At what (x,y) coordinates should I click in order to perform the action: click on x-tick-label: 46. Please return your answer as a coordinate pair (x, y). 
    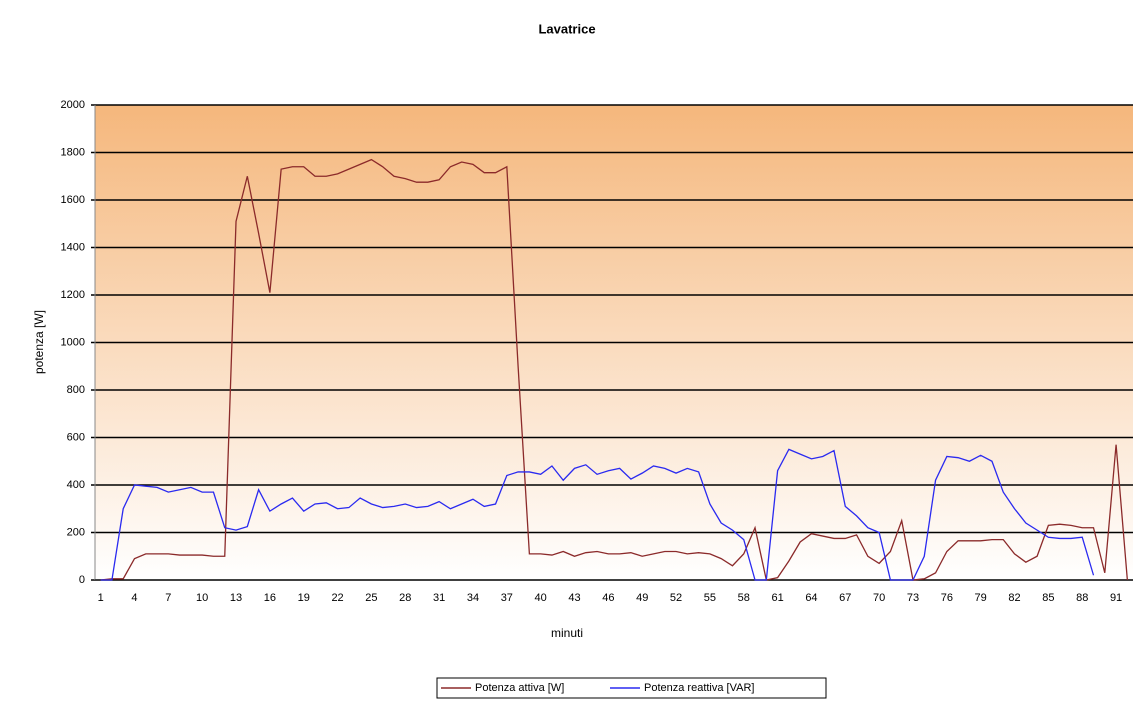
    Looking at the image, I should click on (608, 598).